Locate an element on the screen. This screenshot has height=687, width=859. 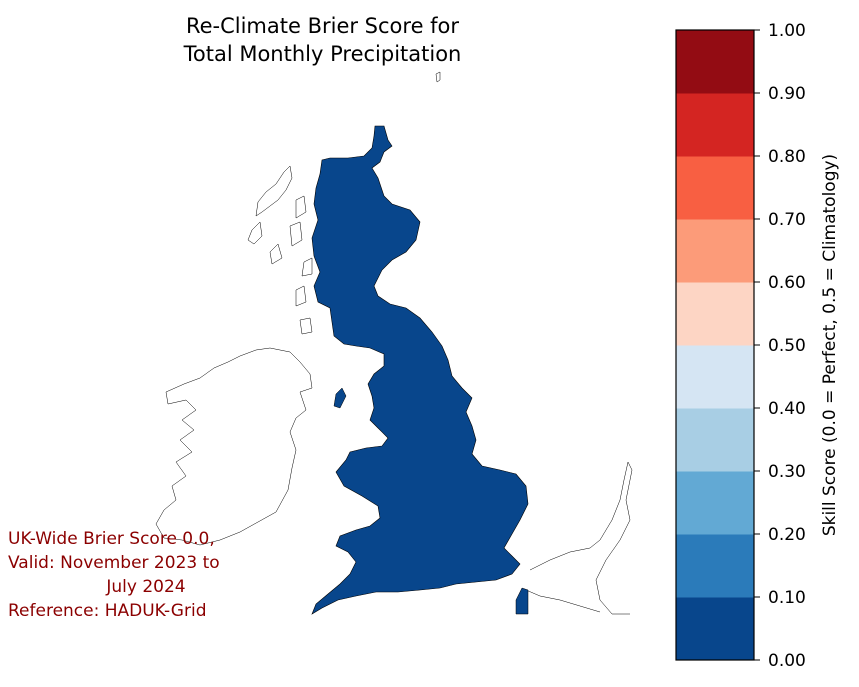
title-line-2: Total Monthly Precipitation is located at coordinates (322, 54).